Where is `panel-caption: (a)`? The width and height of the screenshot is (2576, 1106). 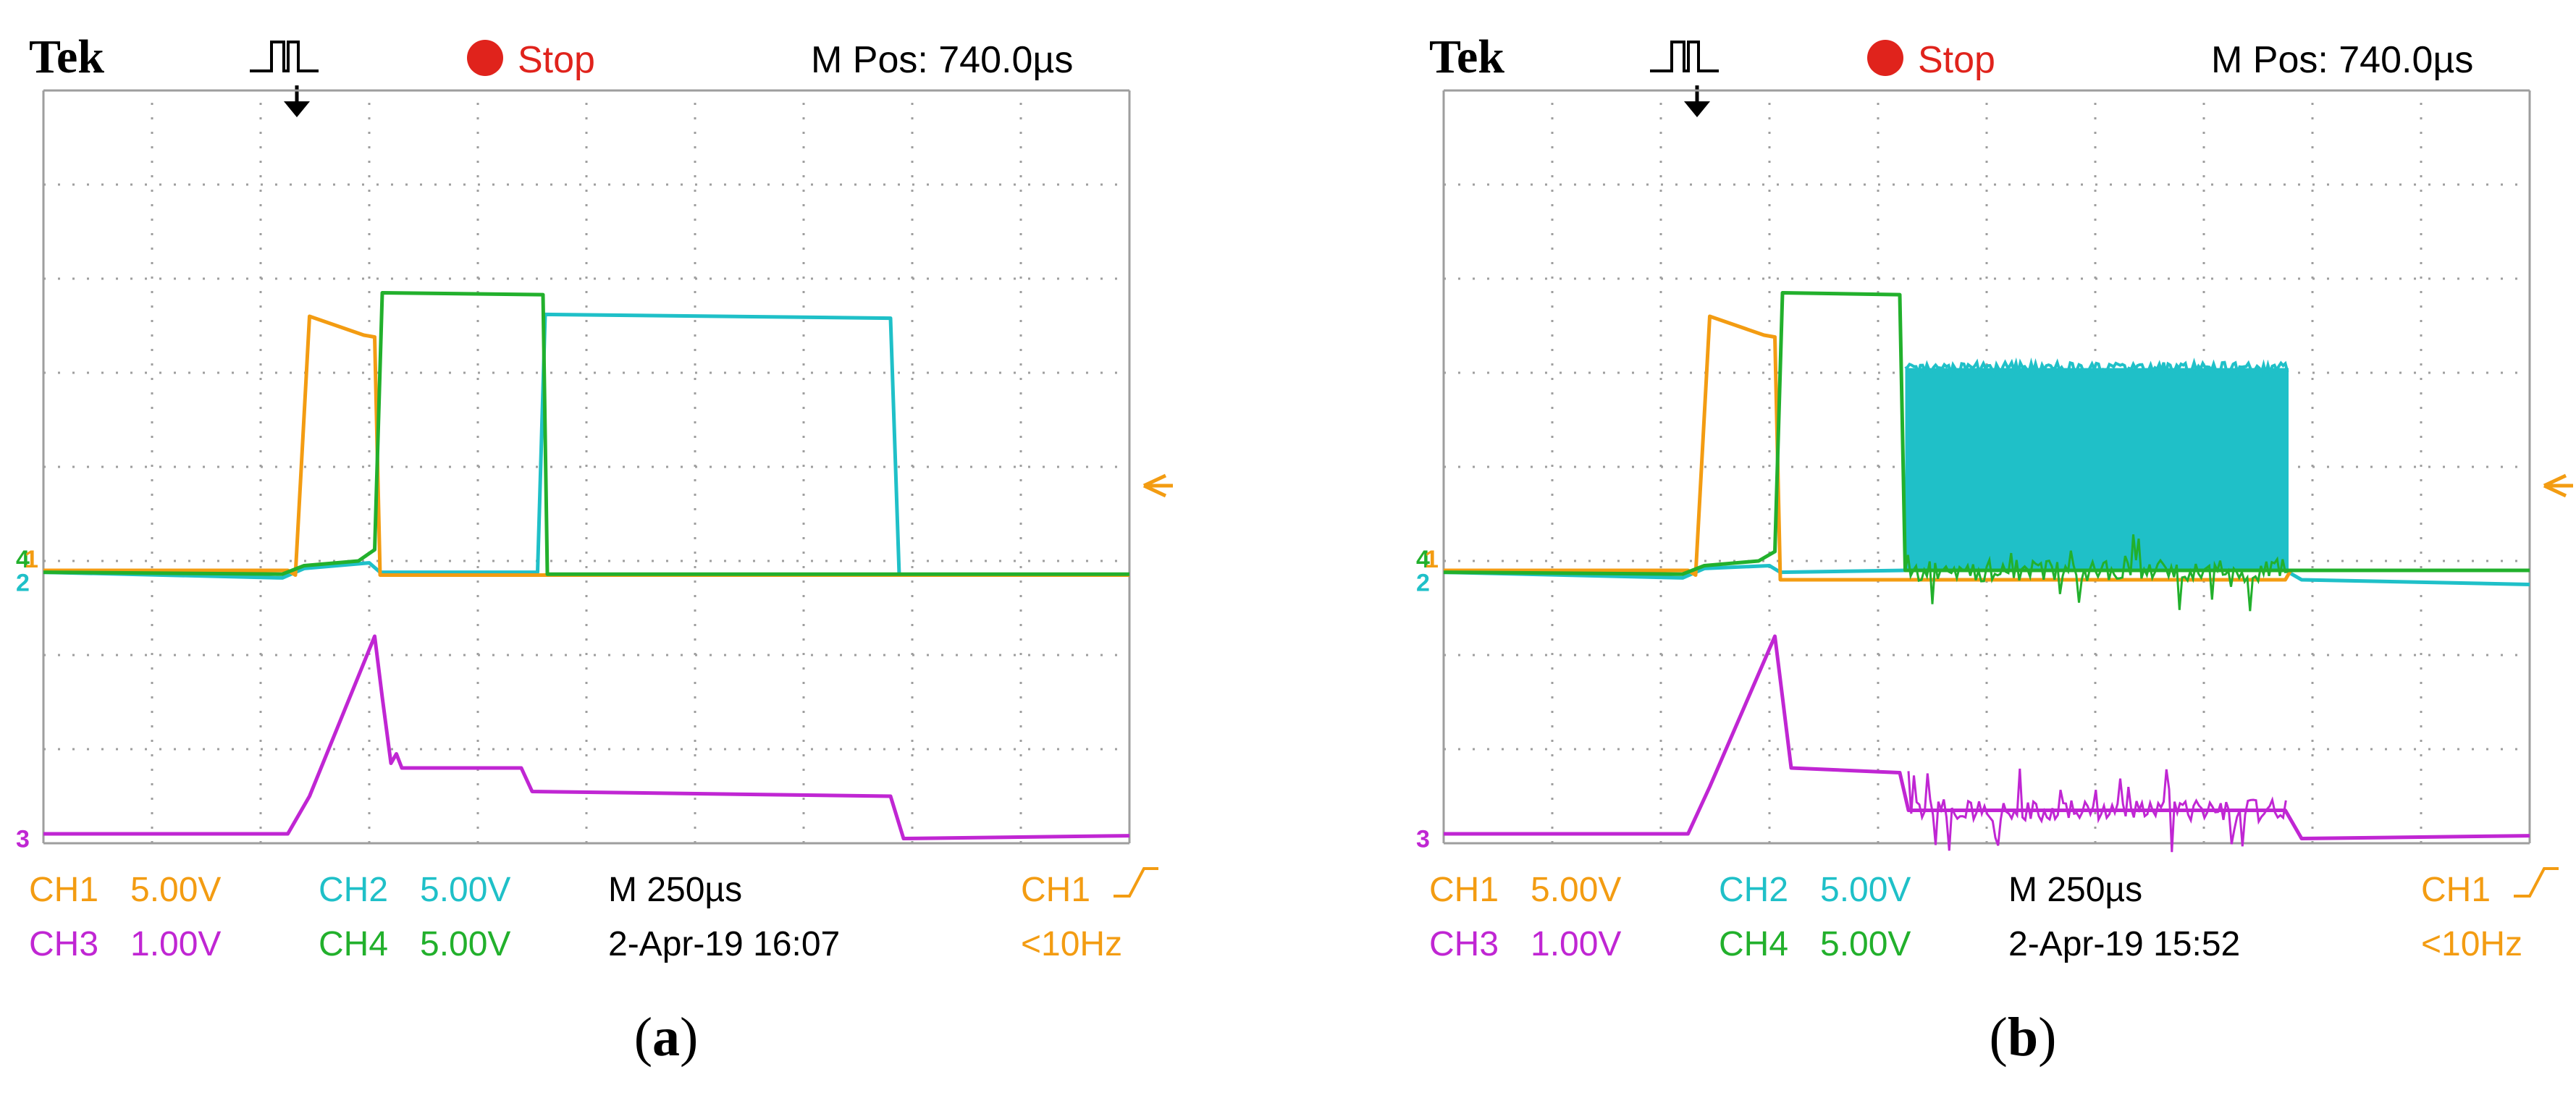 panel-caption: (a) is located at coordinates (666, 1037).